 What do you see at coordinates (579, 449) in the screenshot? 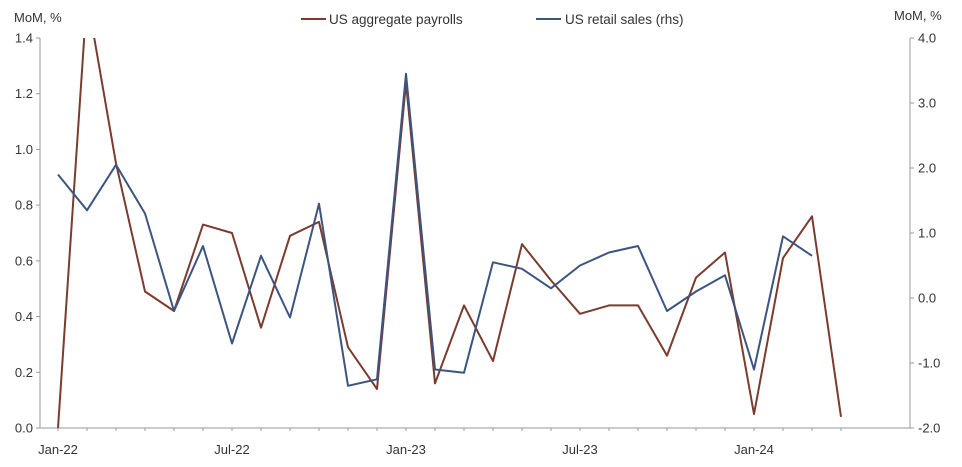
I see `x-tick-label: Jul-23` at bounding box center [579, 449].